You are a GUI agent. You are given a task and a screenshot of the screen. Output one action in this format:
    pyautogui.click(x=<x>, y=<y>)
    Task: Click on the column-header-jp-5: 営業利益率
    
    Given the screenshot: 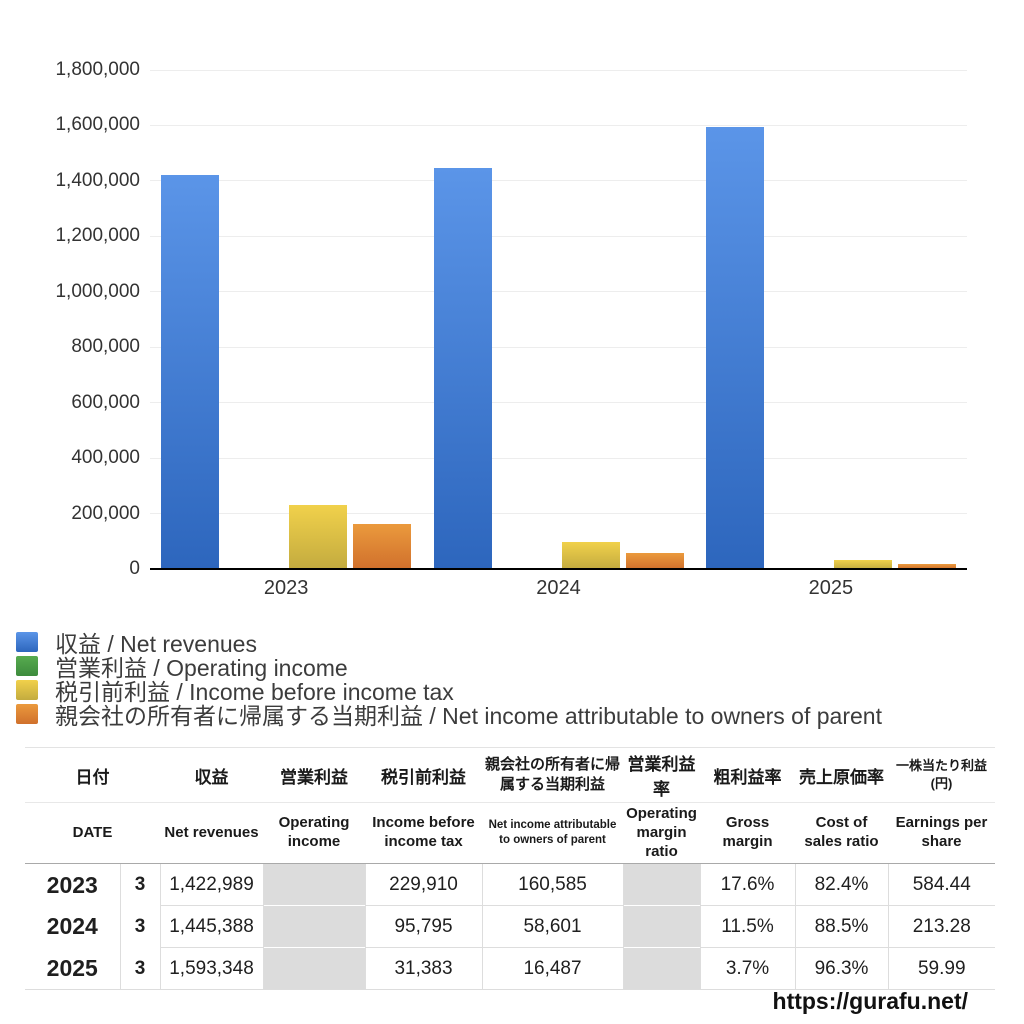 What is the action you would take?
    pyautogui.click(x=661, y=775)
    